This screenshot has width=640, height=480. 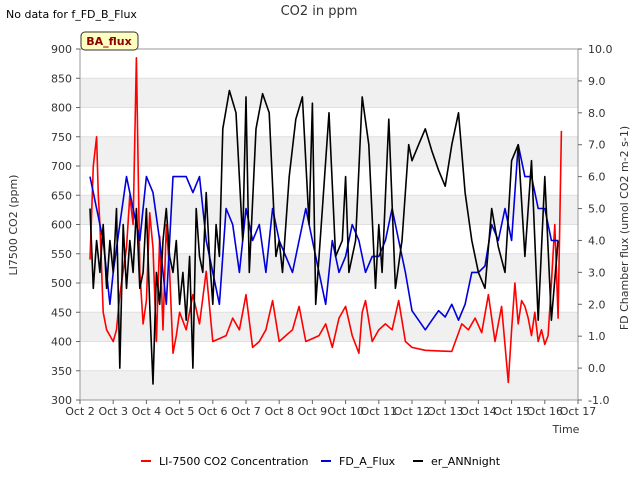 What do you see at coordinates (13, 225) in the screenshot?
I see `y-axis-label: LI7500 CO2 (ppm)` at bounding box center [13, 225].